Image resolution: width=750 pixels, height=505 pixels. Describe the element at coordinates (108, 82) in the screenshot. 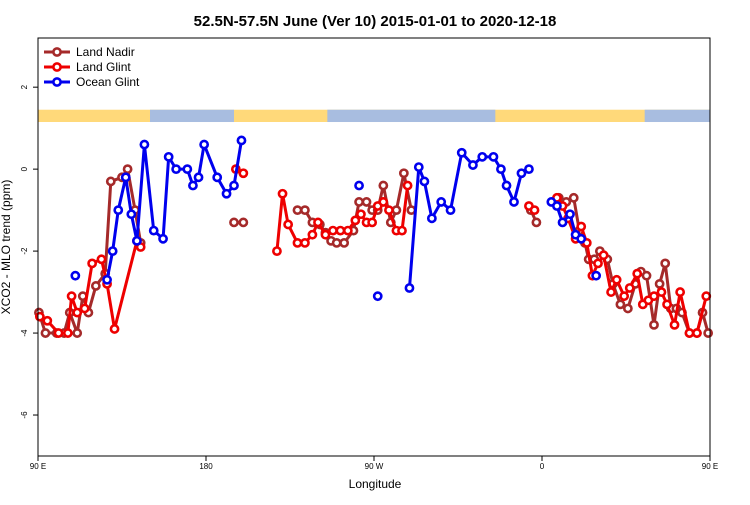

I see `legend-label: Ocean Glint` at that location.